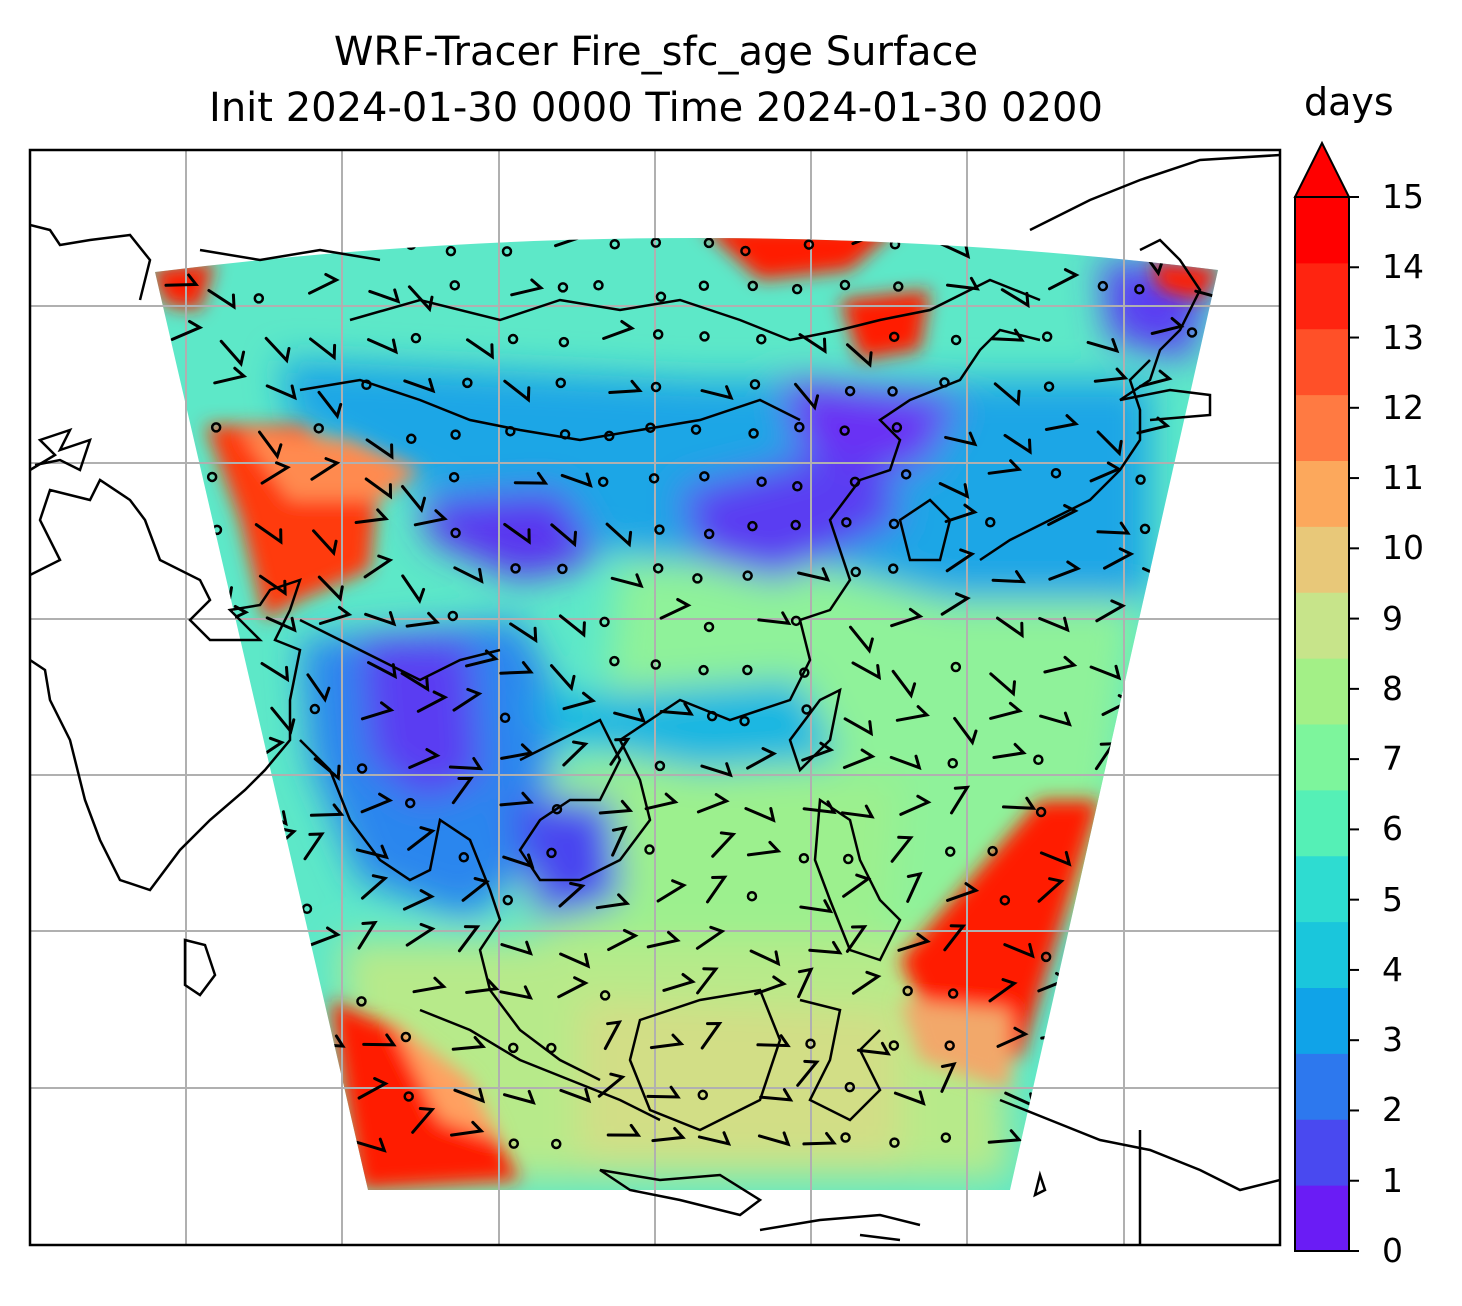  I want to click on colorbar-tick-label: 10, so click(1403, 548).